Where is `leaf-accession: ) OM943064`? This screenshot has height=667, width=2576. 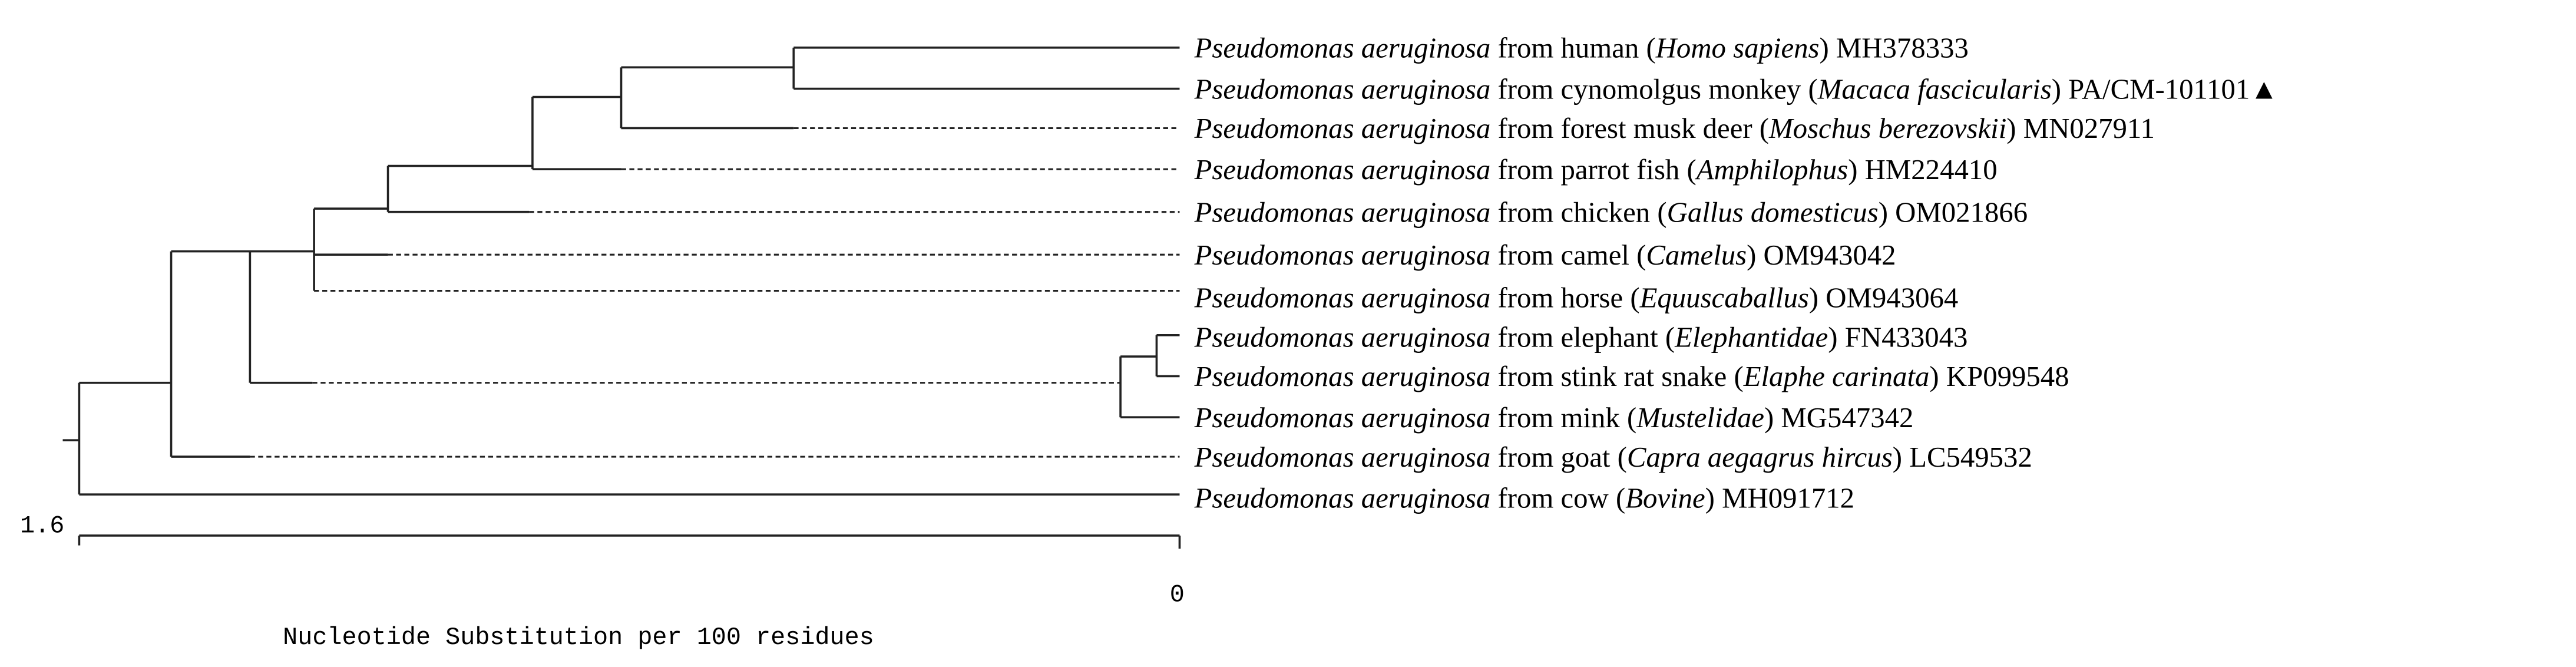
leaf-accession: ) OM943064 is located at coordinates (1883, 297).